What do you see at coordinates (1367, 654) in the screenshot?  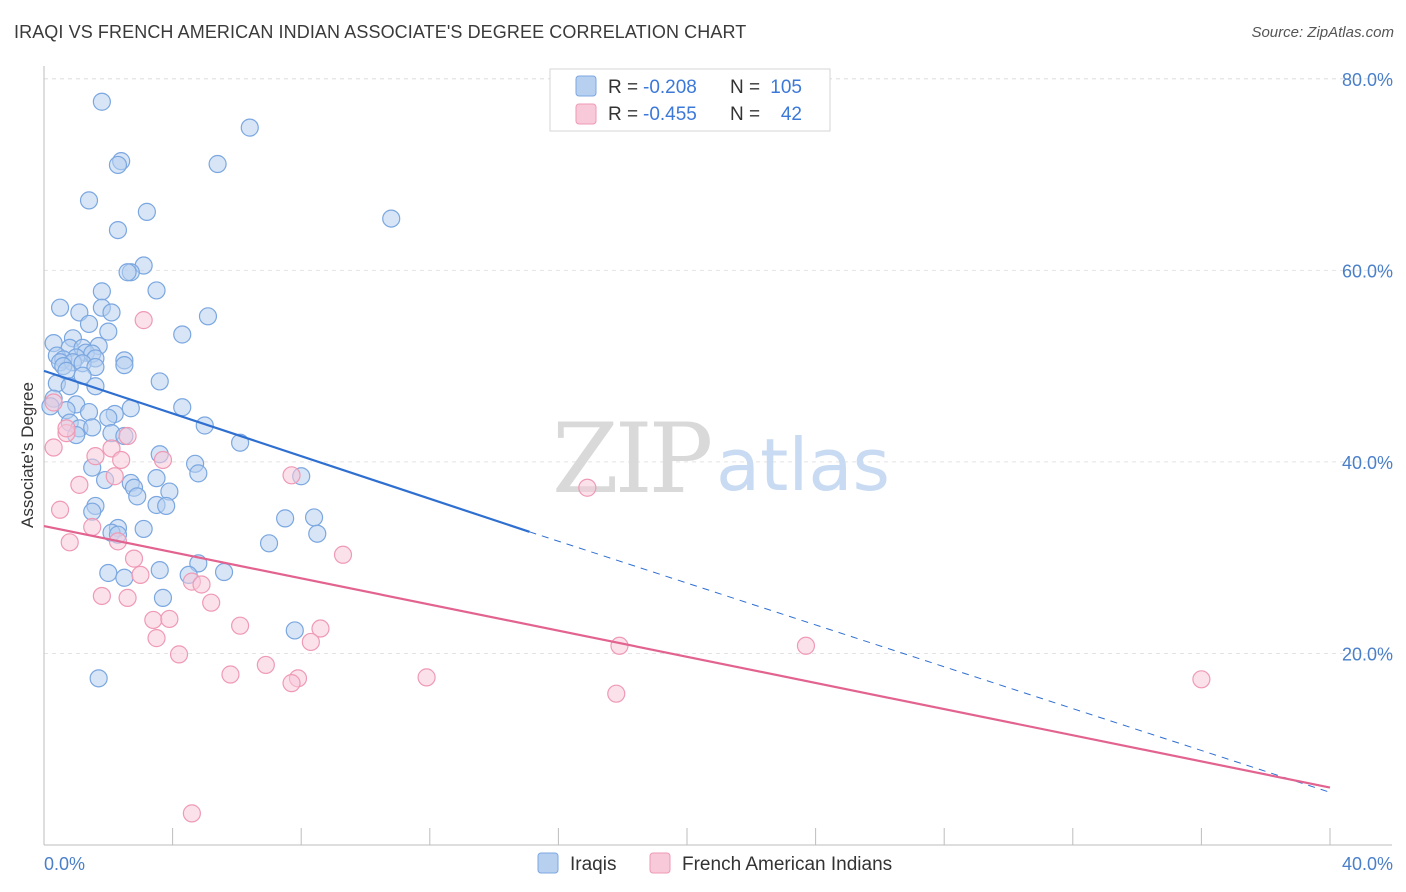 I see `y-tick-label-0: 20.0%` at bounding box center [1367, 654].